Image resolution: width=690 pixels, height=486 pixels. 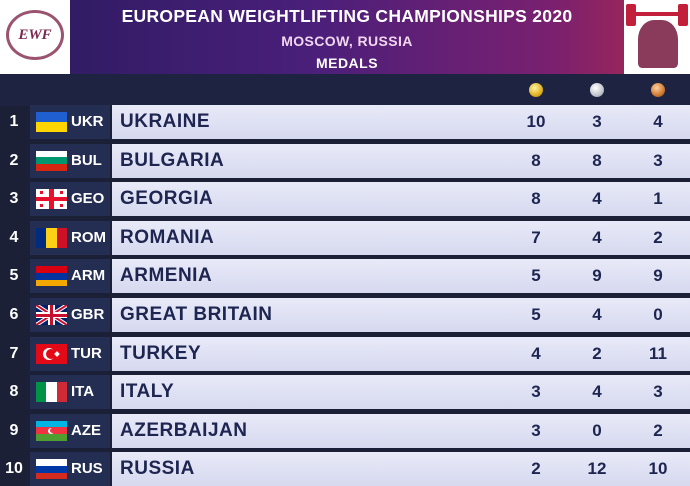 What do you see at coordinates (87, 121) in the screenshot?
I see `country-code: UKR` at bounding box center [87, 121].